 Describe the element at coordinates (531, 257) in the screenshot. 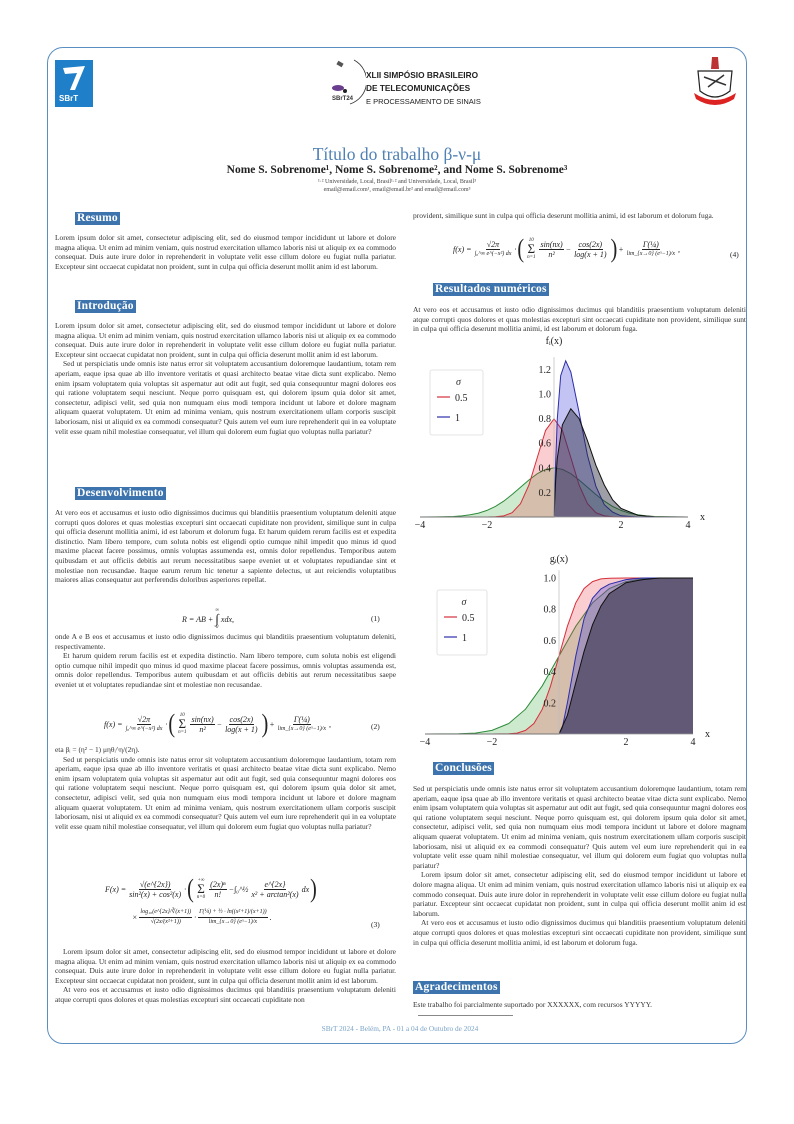

I see `sum-bottom: n=1` at that location.